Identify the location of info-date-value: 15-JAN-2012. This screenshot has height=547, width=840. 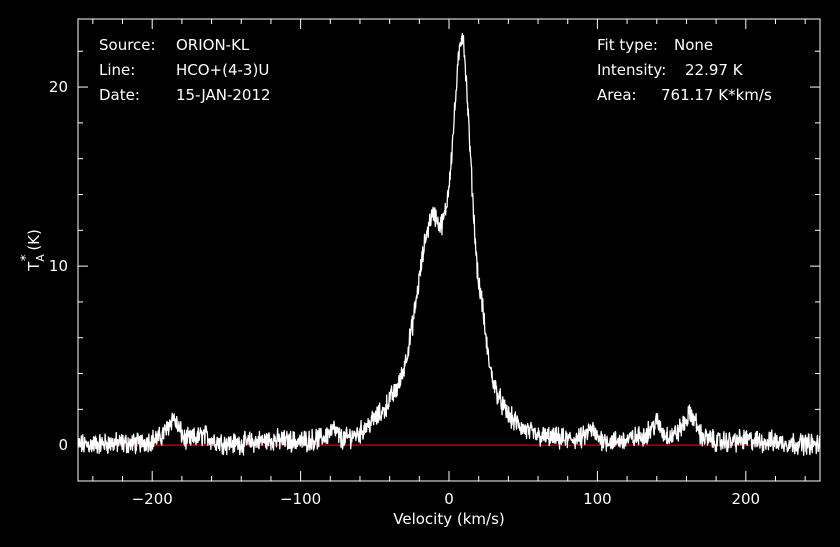
(223, 95).